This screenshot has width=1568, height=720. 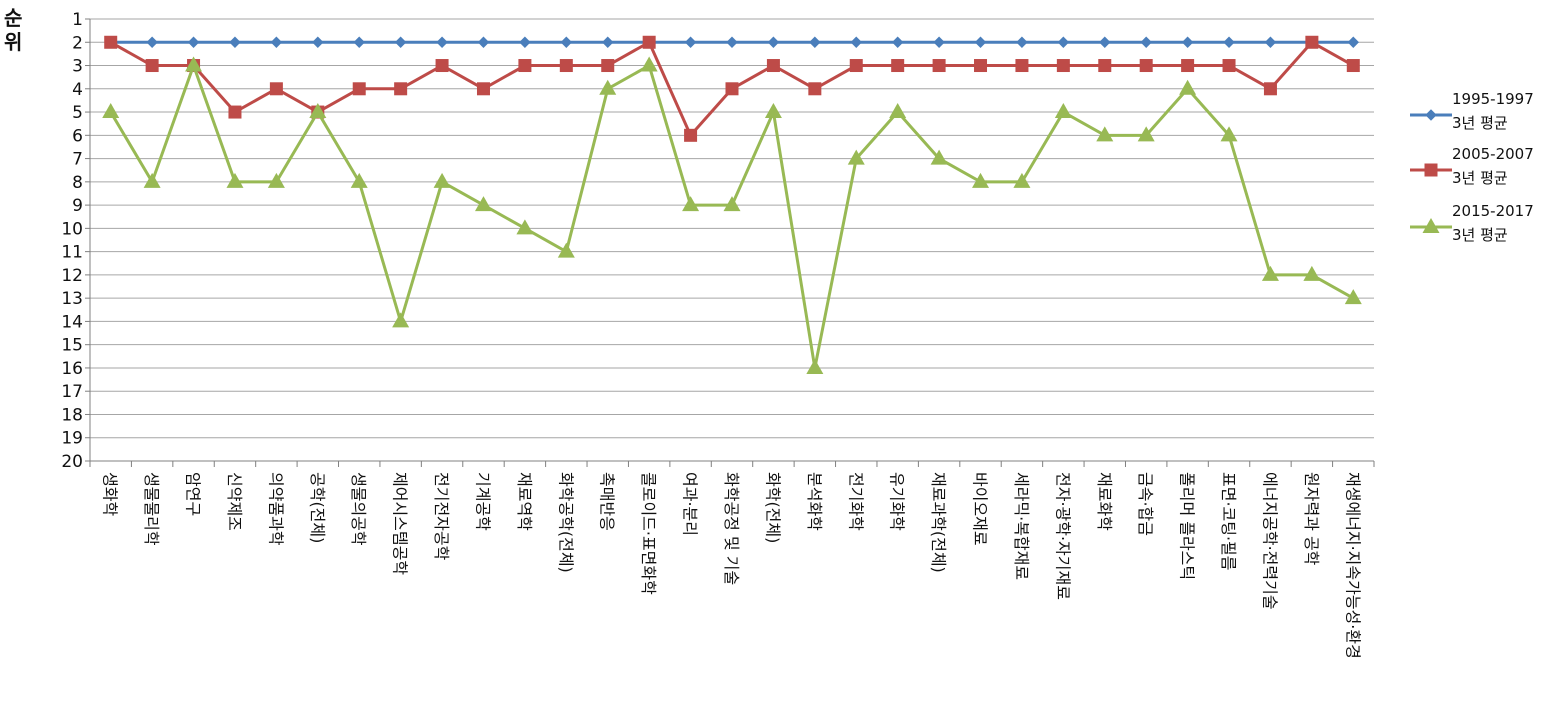 I want to click on y-tick-label: 1, so click(x=77, y=20).